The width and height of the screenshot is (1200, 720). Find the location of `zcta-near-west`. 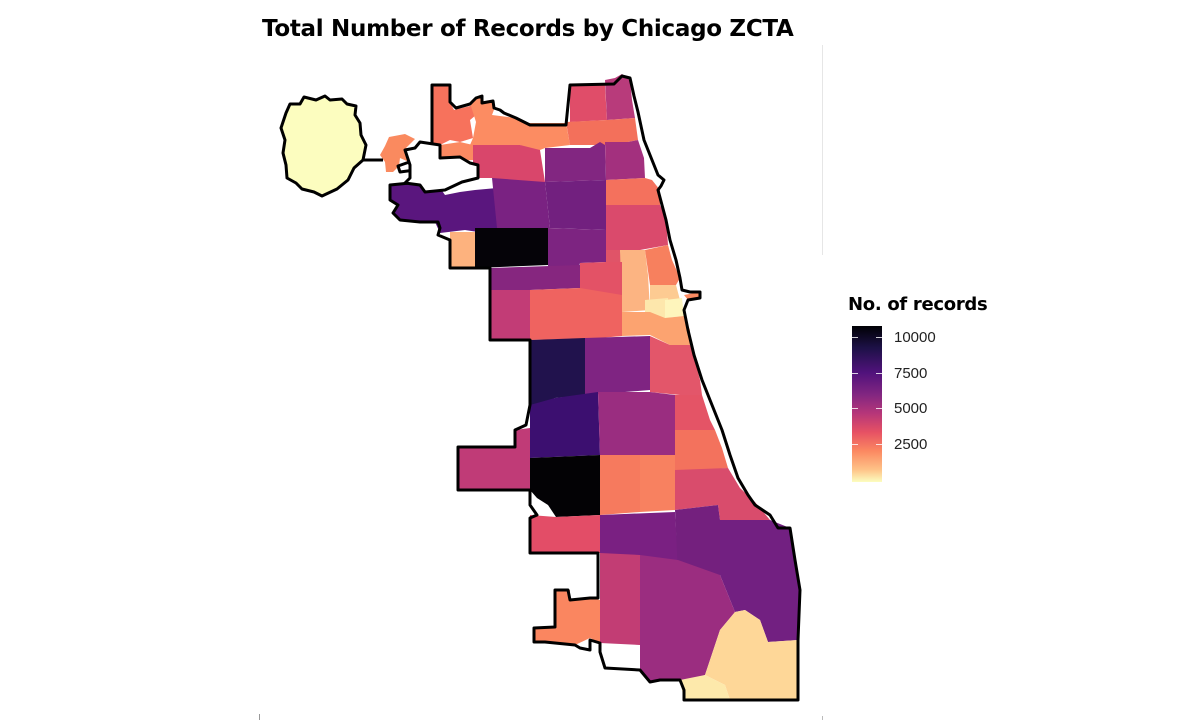

zcta-near-west is located at coordinates (656, 328).